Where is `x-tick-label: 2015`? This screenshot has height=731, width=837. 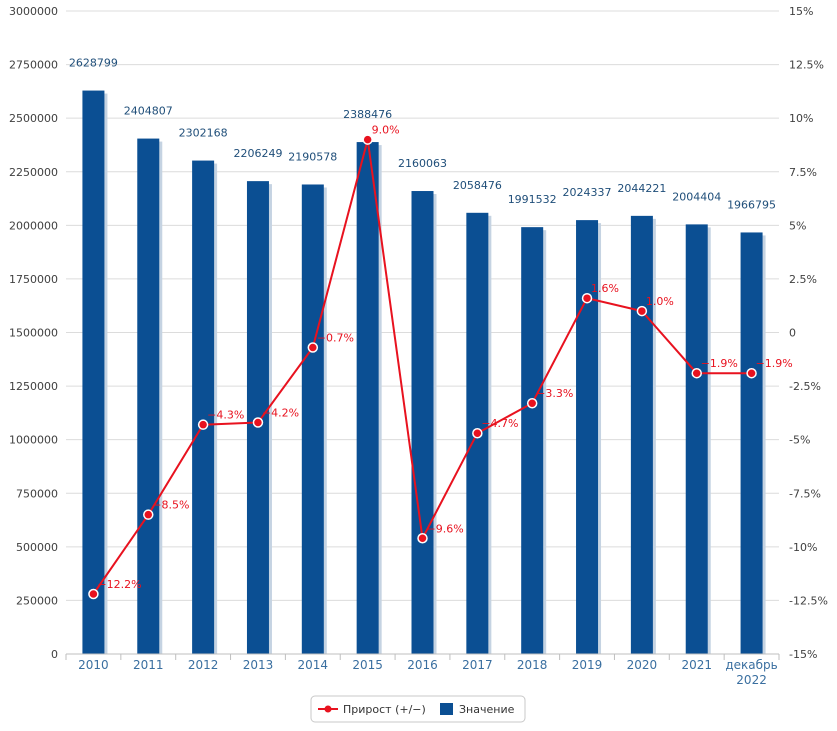
x-tick-label: 2015 is located at coordinates (367, 665).